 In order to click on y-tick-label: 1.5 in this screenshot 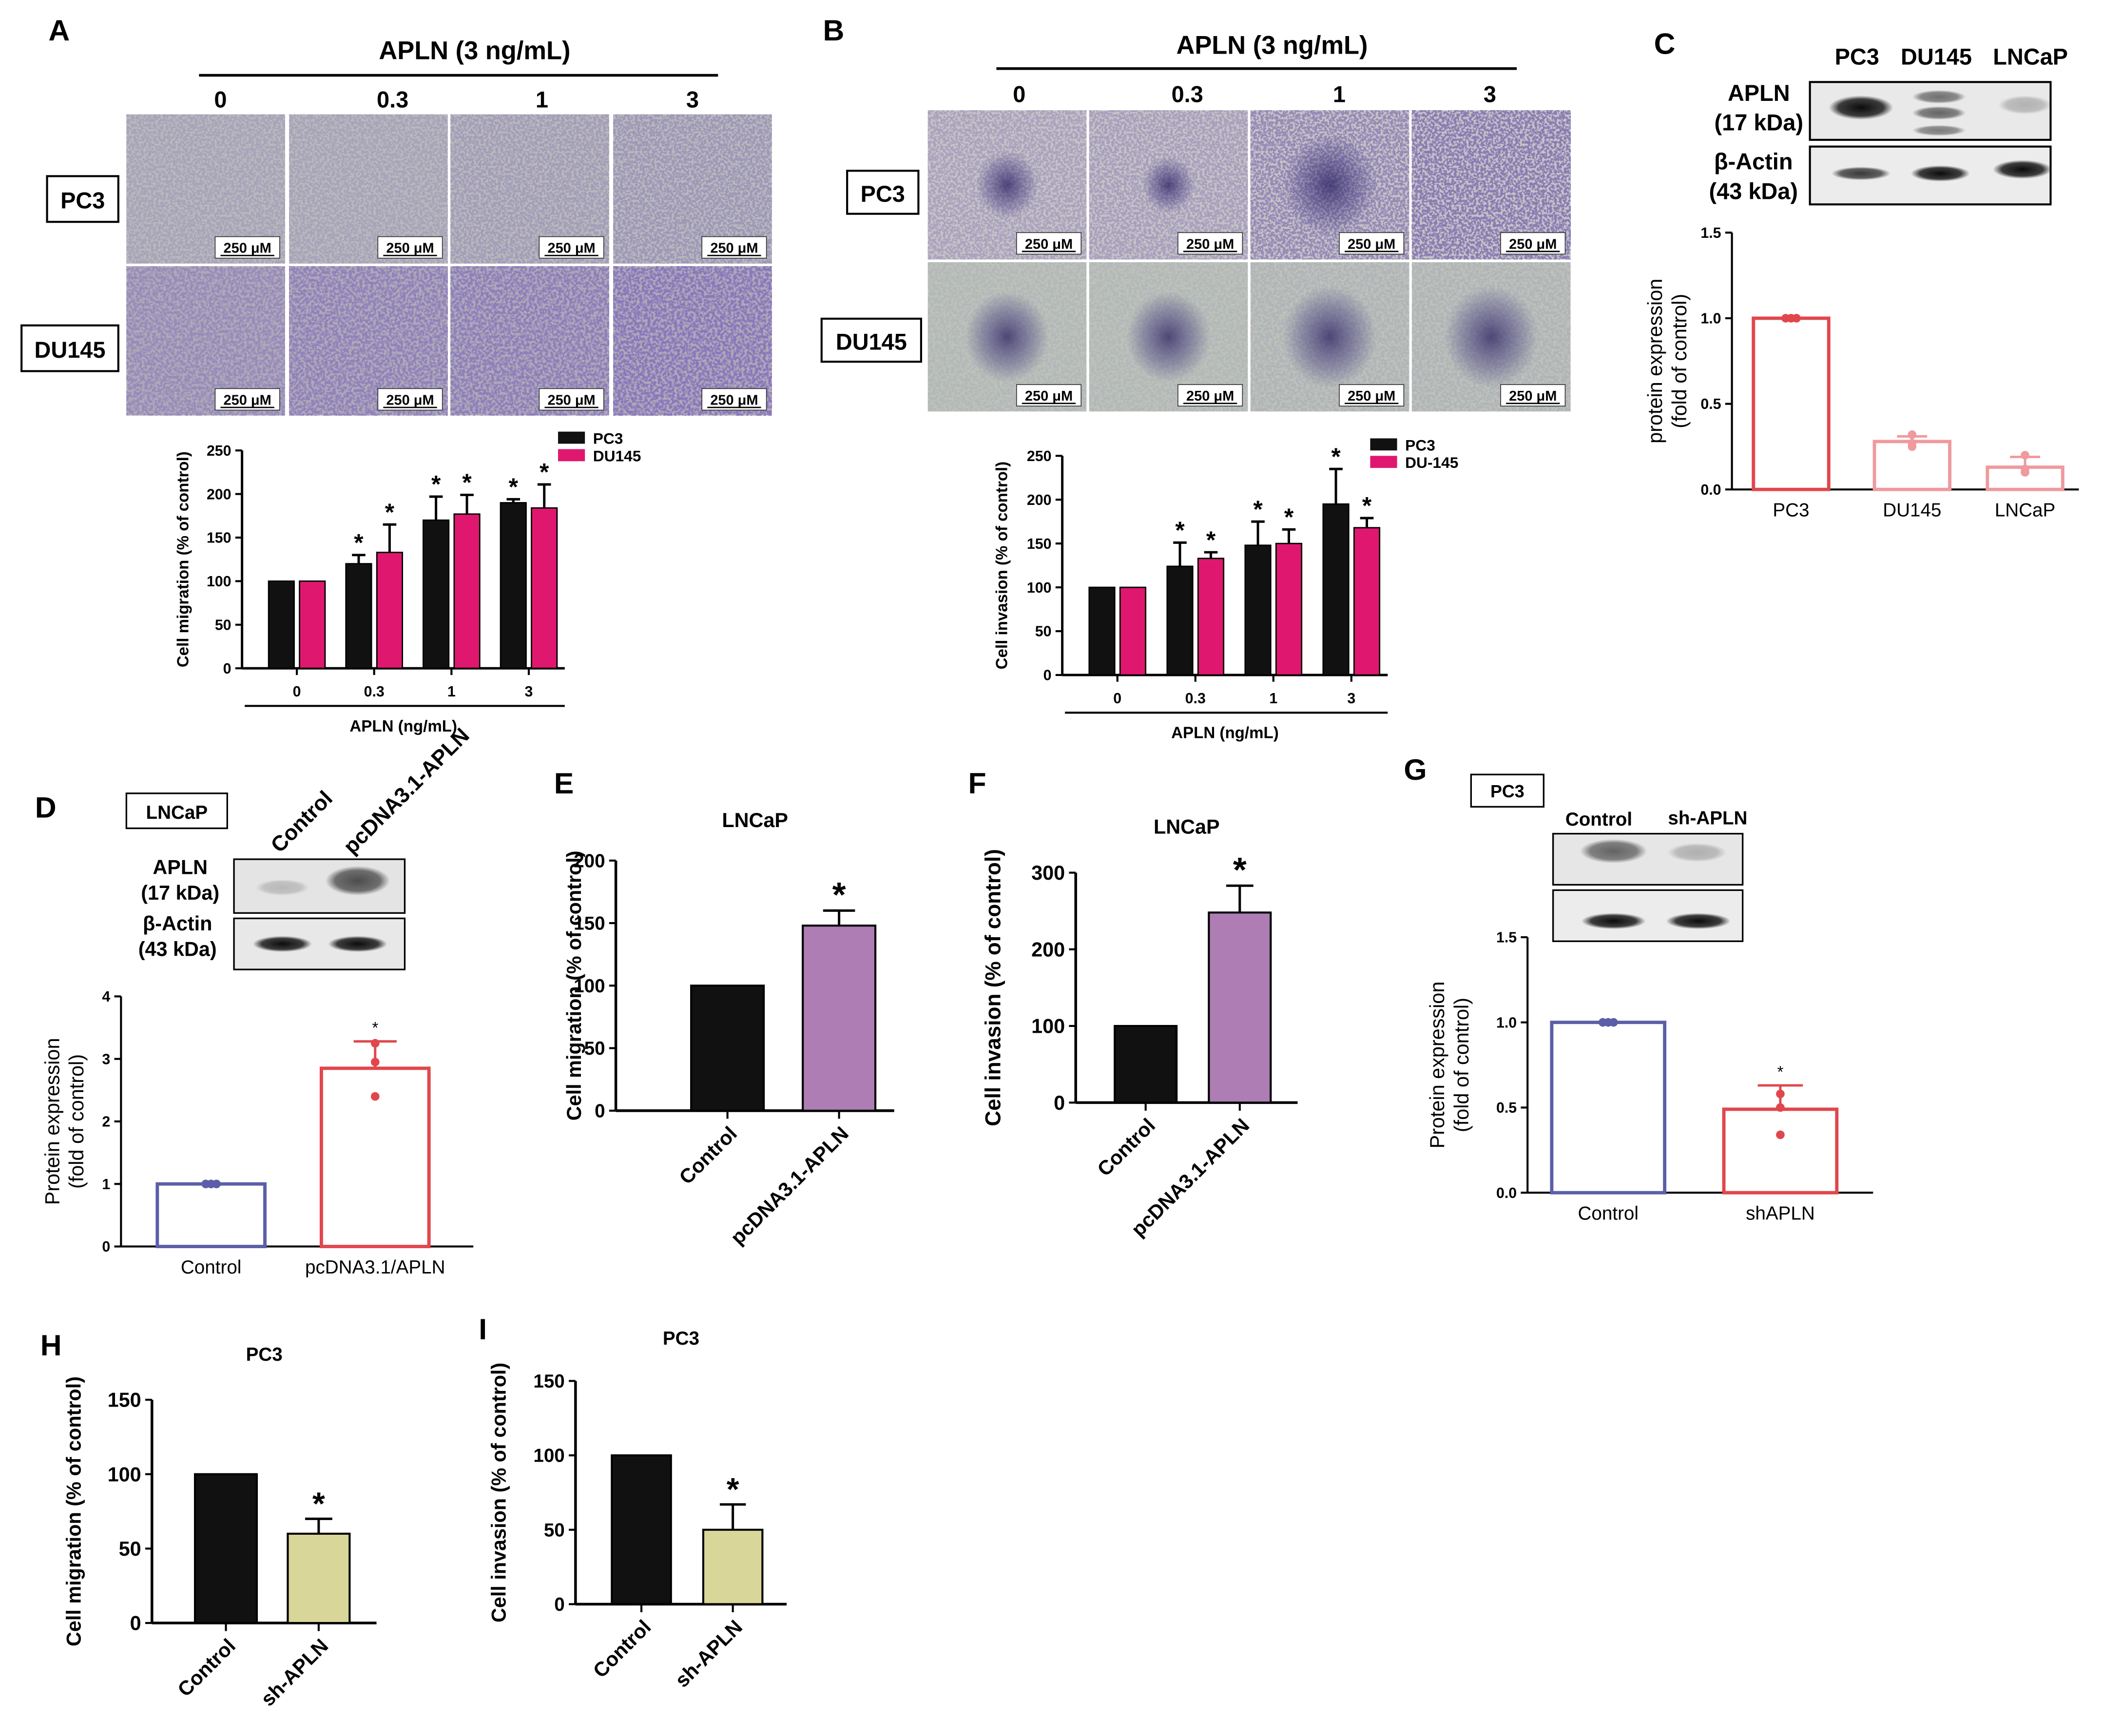, I will do `click(1506, 938)`.